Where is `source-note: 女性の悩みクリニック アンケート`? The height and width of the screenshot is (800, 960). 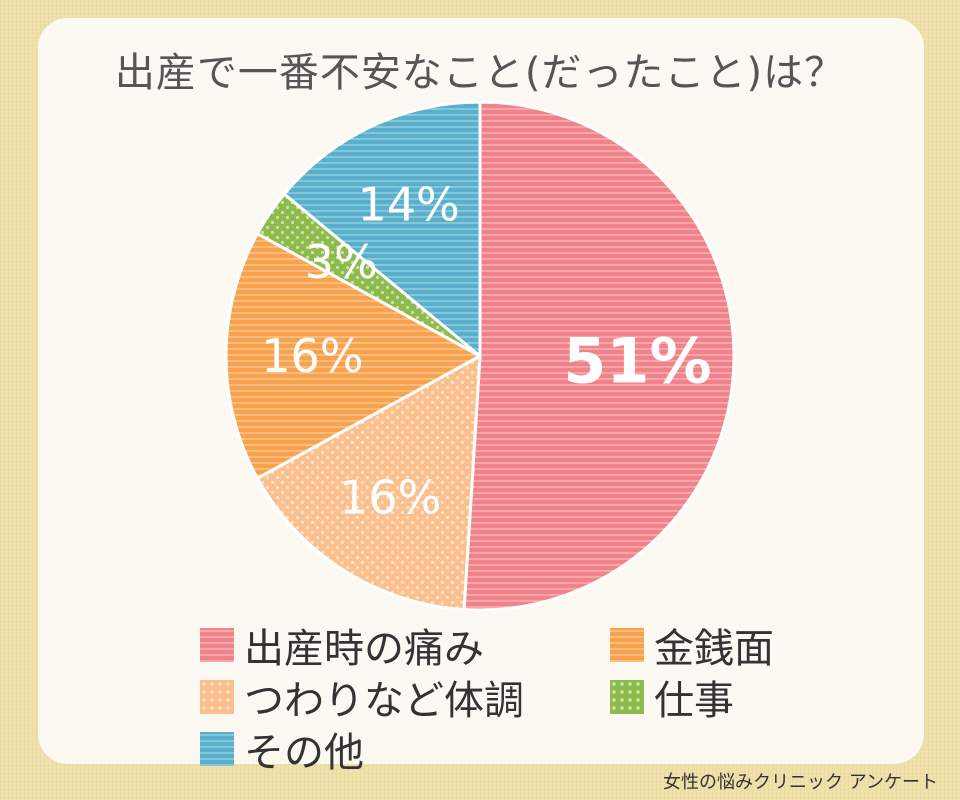 source-note: 女性の悩みクリニック アンケート is located at coordinates (800, 782).